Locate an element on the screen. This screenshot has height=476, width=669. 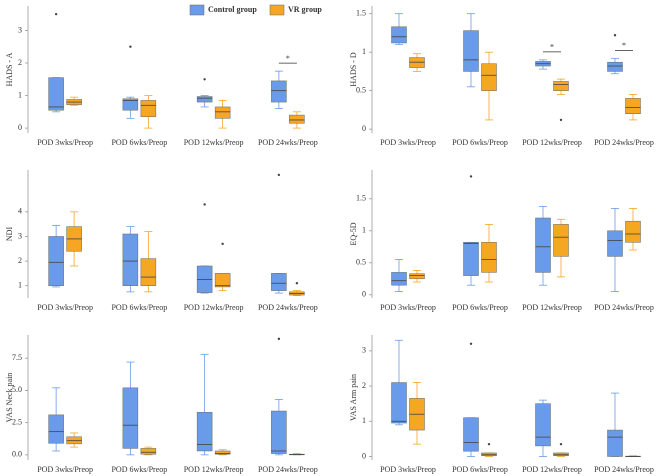
y-axis-label: VAS Neck pain is located at coordinates (9, 398).